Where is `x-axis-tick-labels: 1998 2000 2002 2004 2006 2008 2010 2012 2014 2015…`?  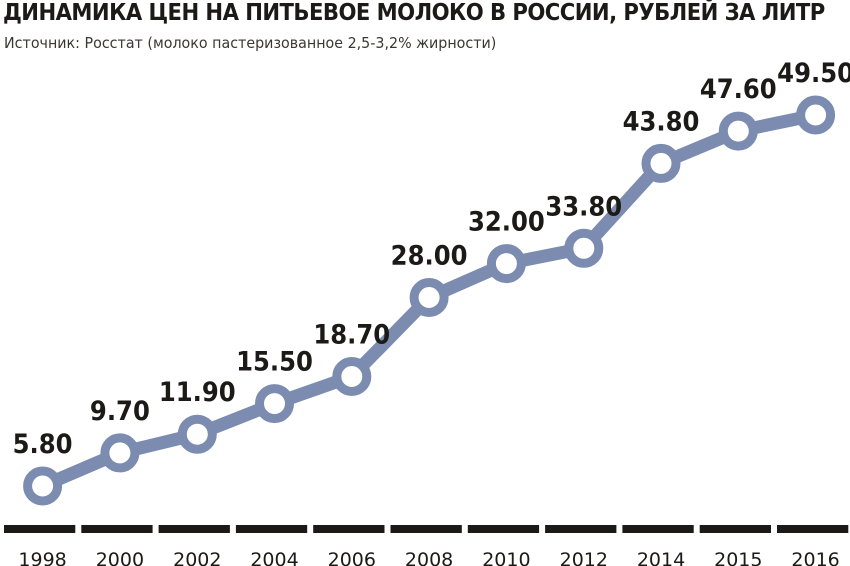 x-axis-tick-labels: 1998 2000 2002 2004 2006 2008 2010 2012 2014 2015… is located at coordinates (428, 557).